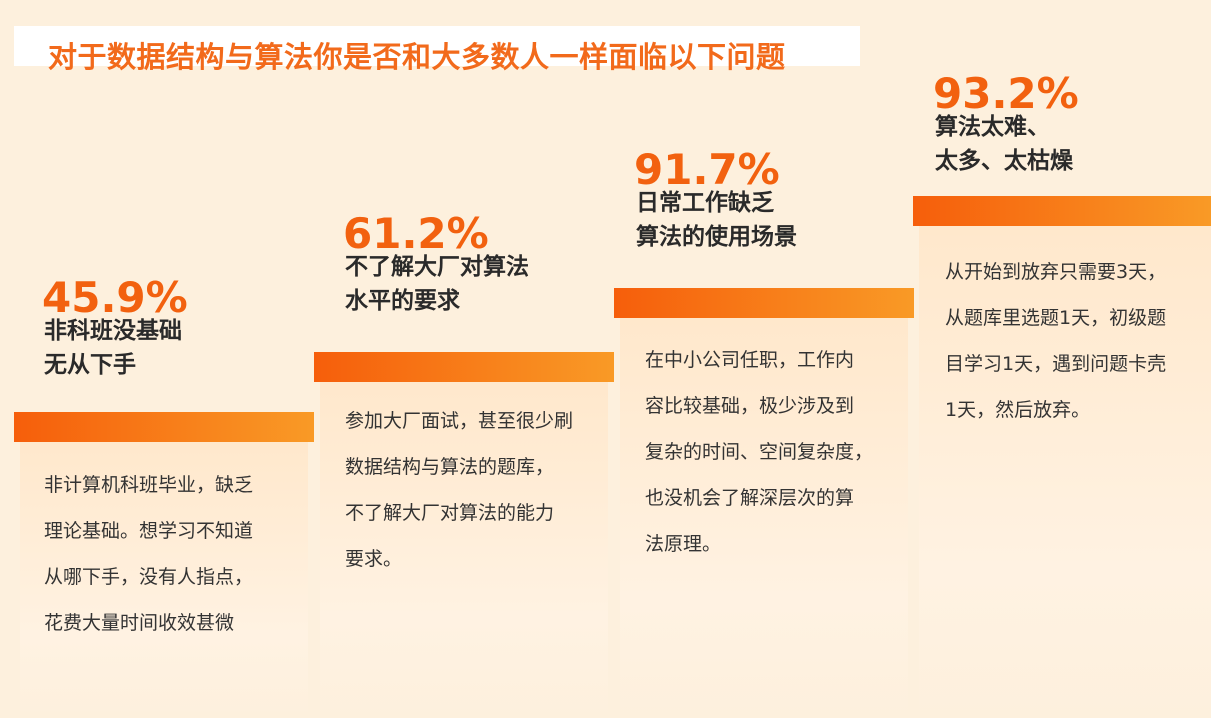  Describe the element at coordinates (450, 513) in the screenshot. I see `step-2-description-line-3: 不了解大厂对算法的能力` at that location.